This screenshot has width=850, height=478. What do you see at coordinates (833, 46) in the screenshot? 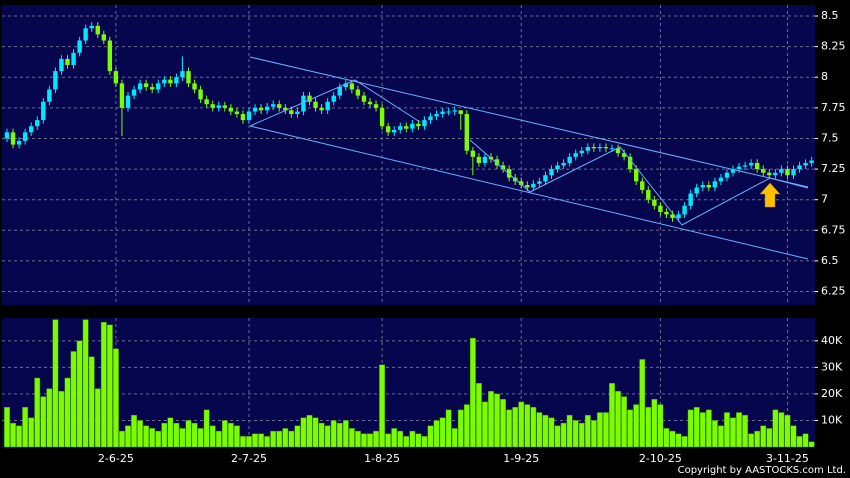
I see `y-tick-label: 8.25` at bounding box center [833, 46].